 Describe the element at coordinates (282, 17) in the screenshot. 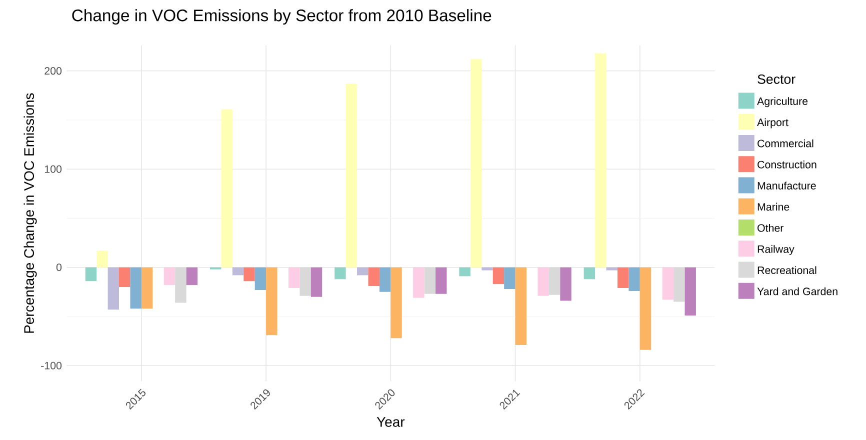

I see `chart-title: Change in VOC Emissions by Sector from 2010 Baseline` at that location.